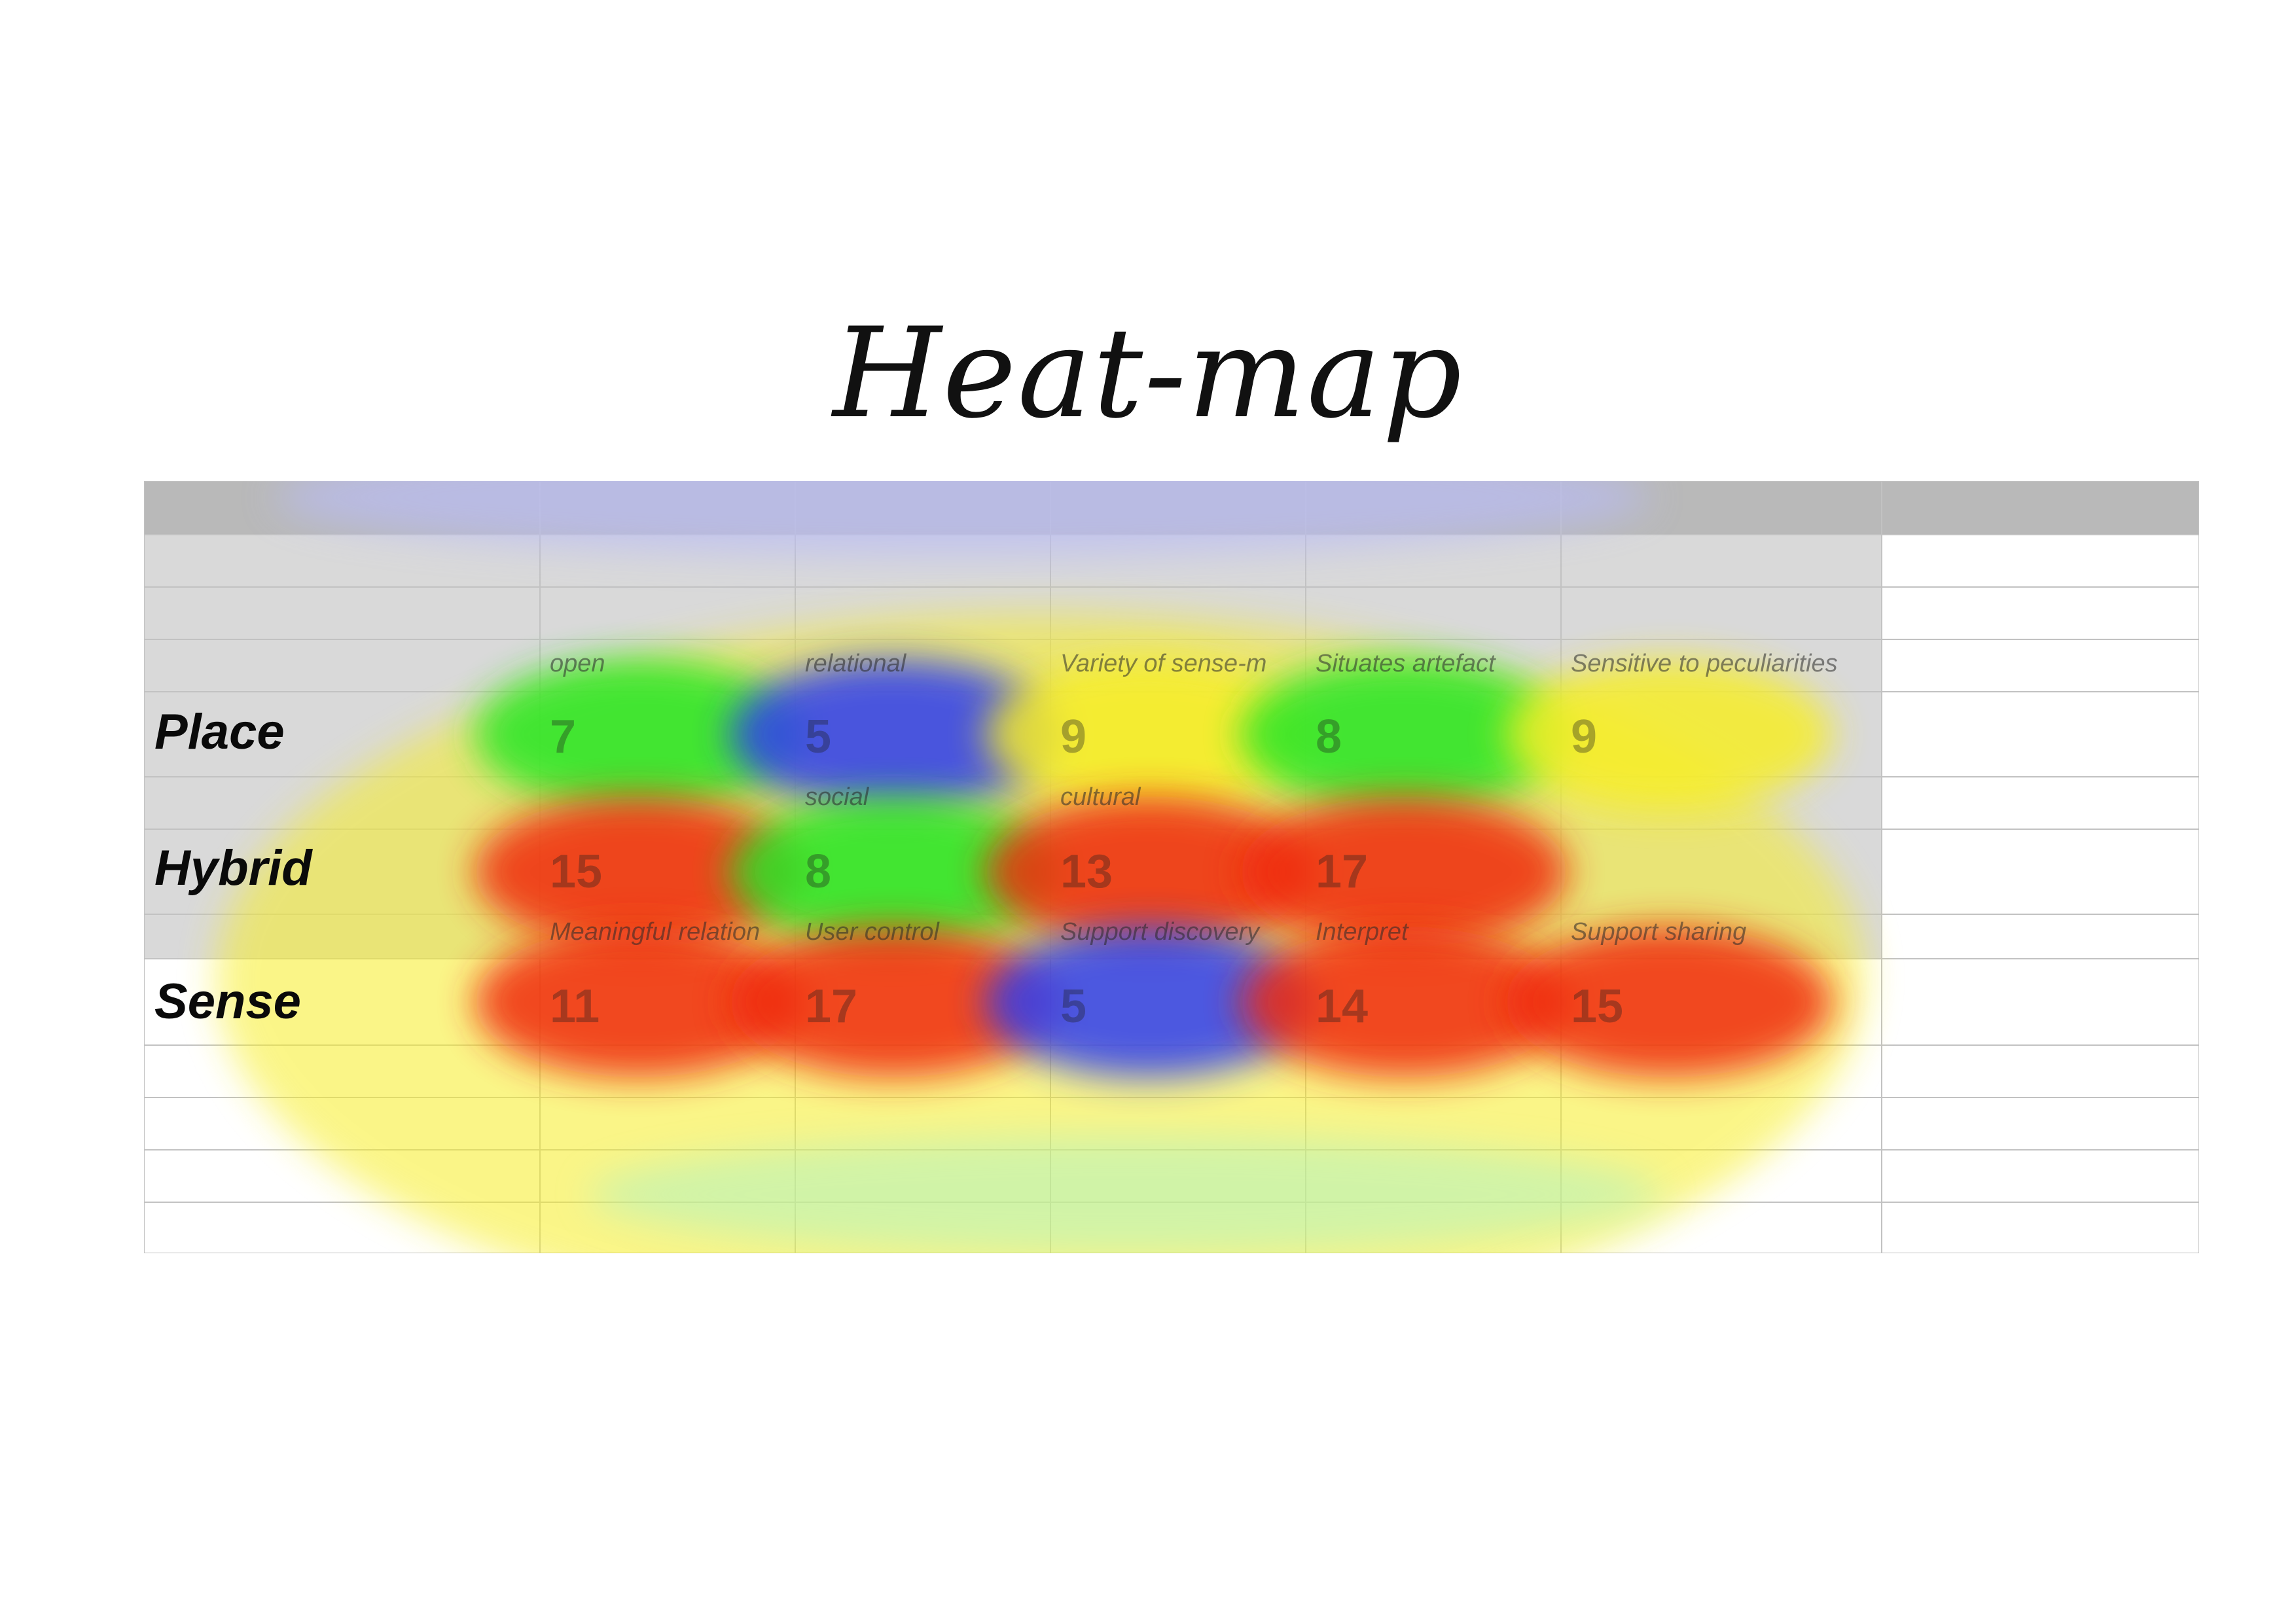 The width and height of the screenshot is (2296, 1623). I want to click on heat-halo-mint, so click(1125, 1194).